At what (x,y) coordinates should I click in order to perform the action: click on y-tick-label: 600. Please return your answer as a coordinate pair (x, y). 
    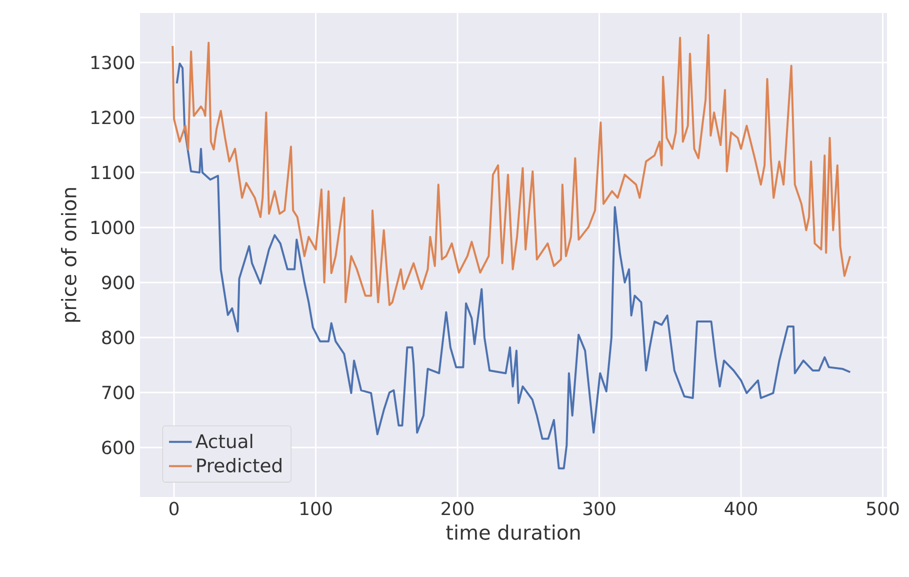
    Looking at the image, I should click on (118, 447).